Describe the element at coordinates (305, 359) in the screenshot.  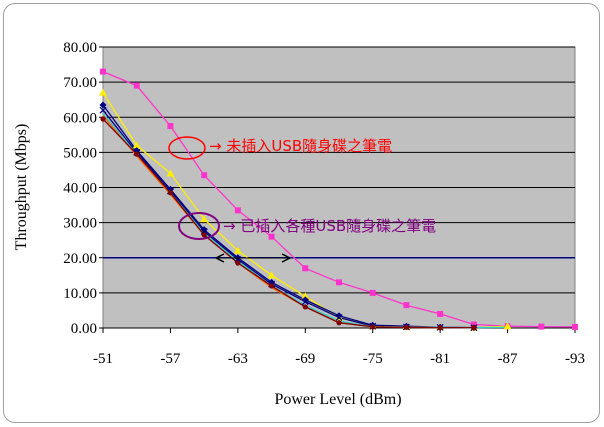
I see `x-tick-label: -69` at that location.